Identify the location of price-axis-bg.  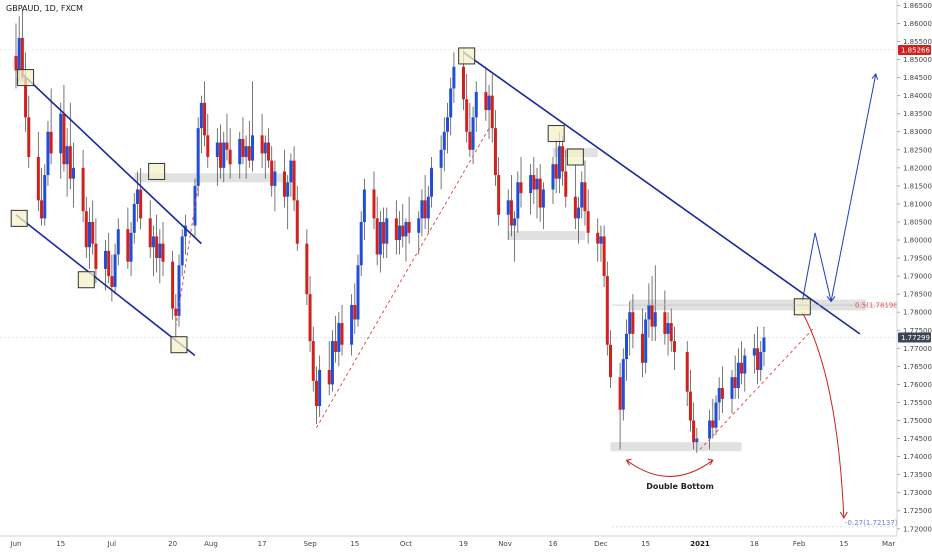
(914, 275).